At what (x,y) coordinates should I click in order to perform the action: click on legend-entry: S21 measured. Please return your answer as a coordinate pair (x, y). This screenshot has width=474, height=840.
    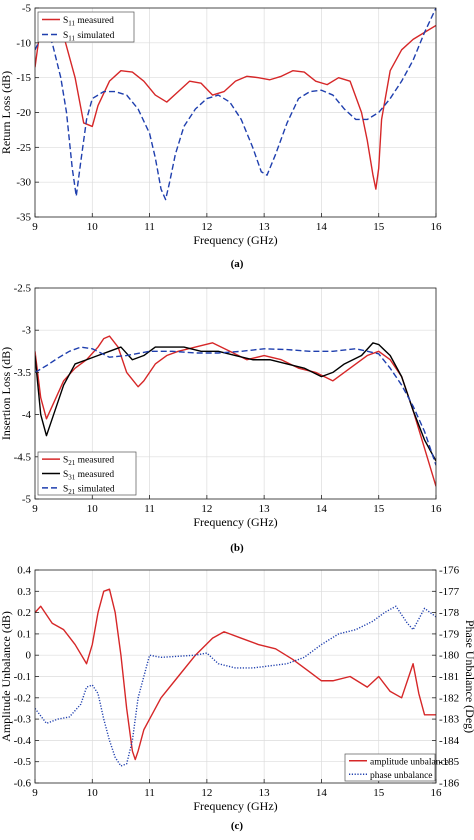
    Looking at the image, I should click on (88, 462).